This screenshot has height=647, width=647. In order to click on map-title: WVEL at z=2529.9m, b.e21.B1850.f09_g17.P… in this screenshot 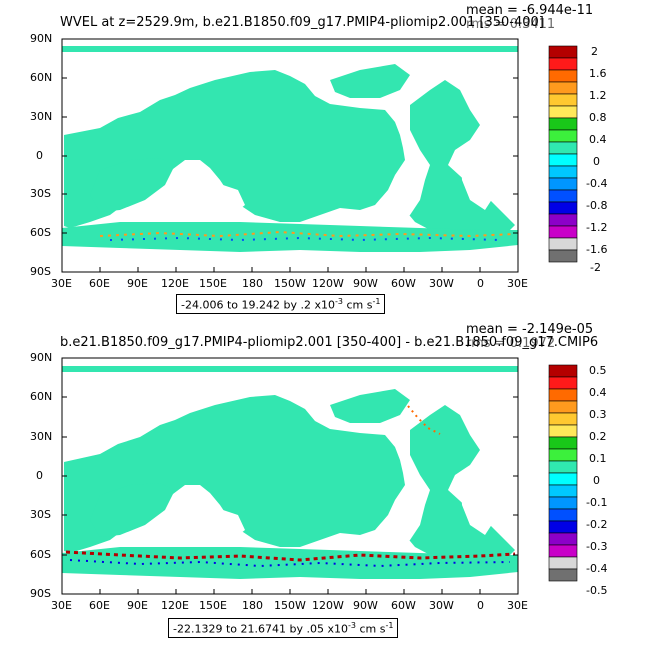, I will do `click(302, 22)`.